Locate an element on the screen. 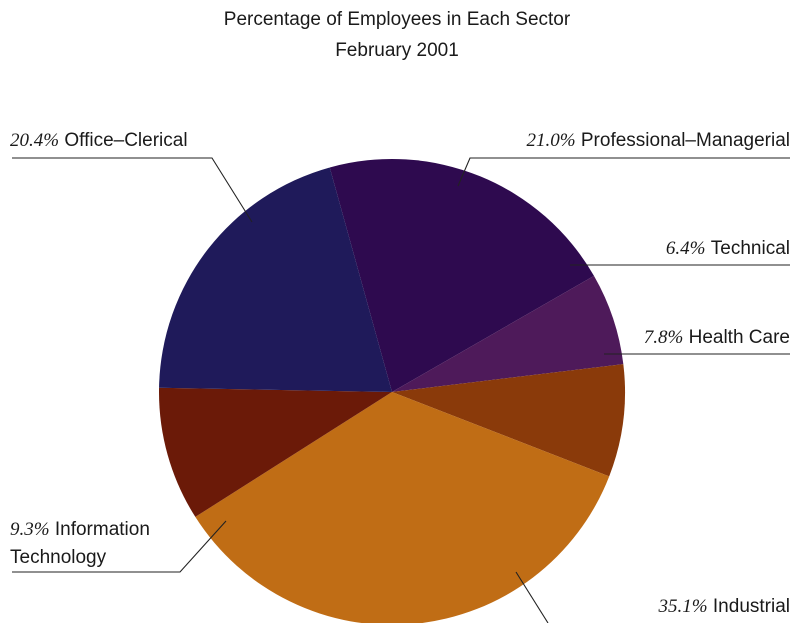  slice-percentage: 9.3% is located at coordinates (30, 529).